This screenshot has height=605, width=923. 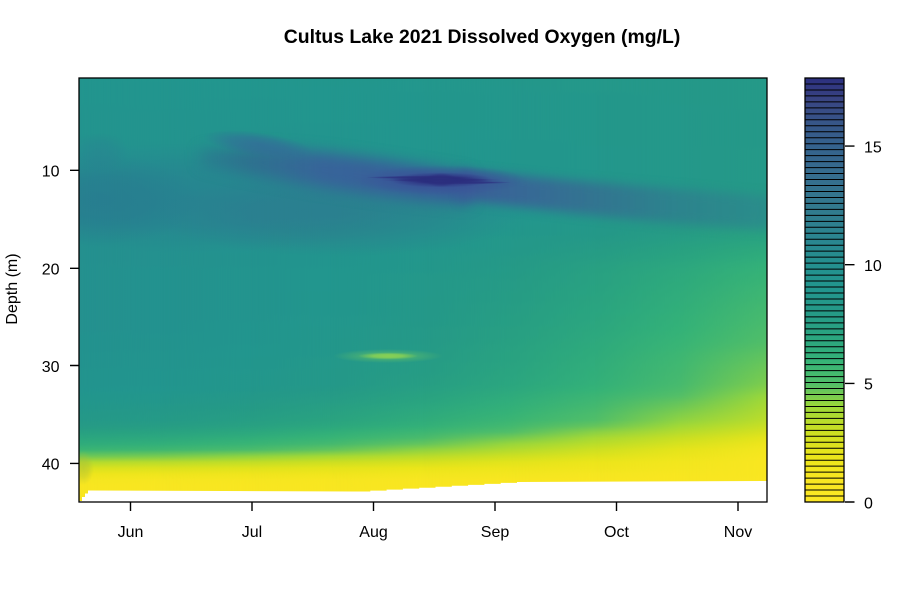 I want to click on svg-text: Jun, so click(x=131, y=532).